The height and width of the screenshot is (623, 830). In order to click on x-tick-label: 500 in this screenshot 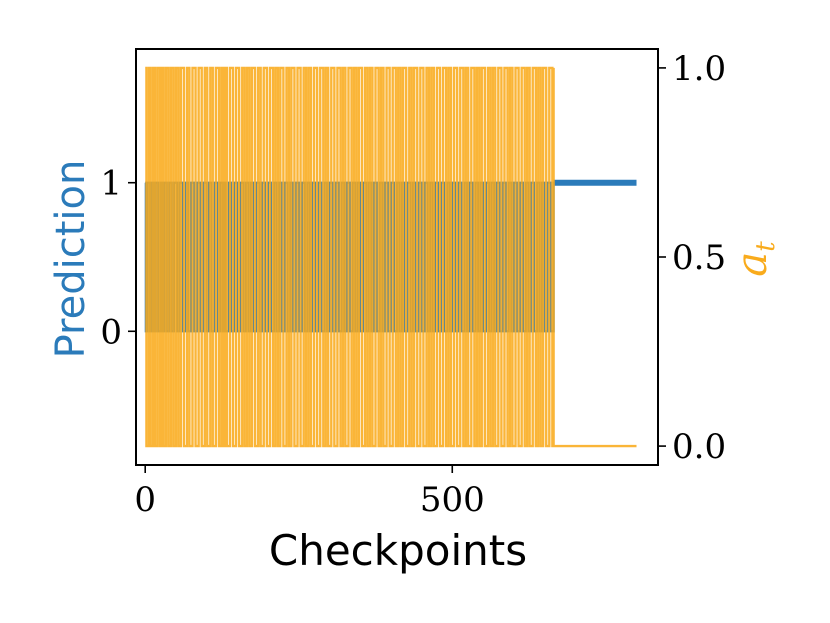, I will do `click(452, 500)`.